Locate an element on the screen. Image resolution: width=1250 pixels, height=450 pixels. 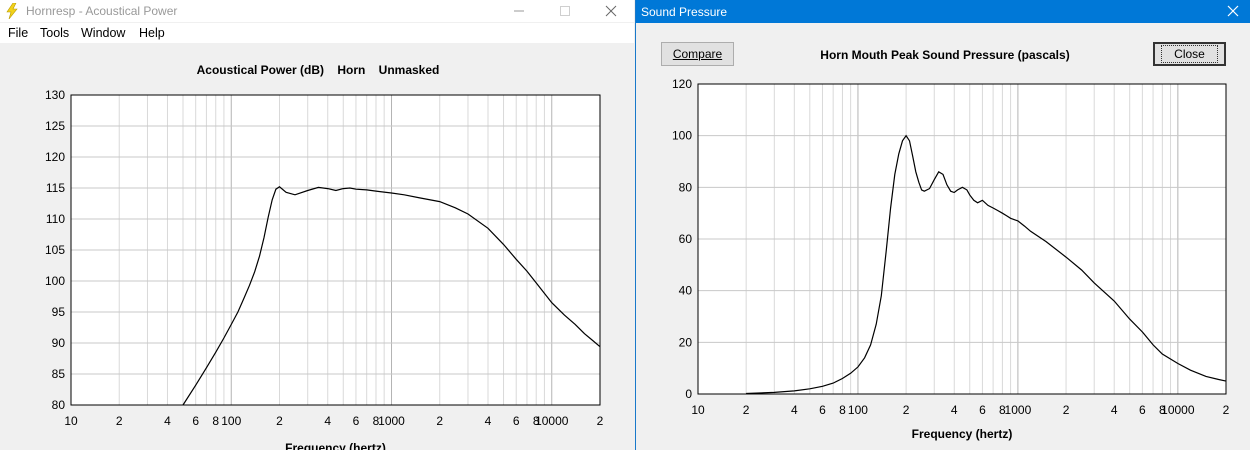
menu-file: File is located at coordinates (18, 33).